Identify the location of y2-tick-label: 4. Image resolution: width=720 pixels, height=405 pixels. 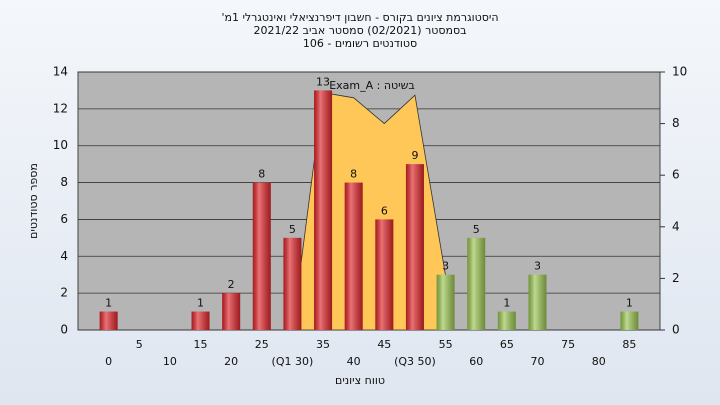
(676, 226).